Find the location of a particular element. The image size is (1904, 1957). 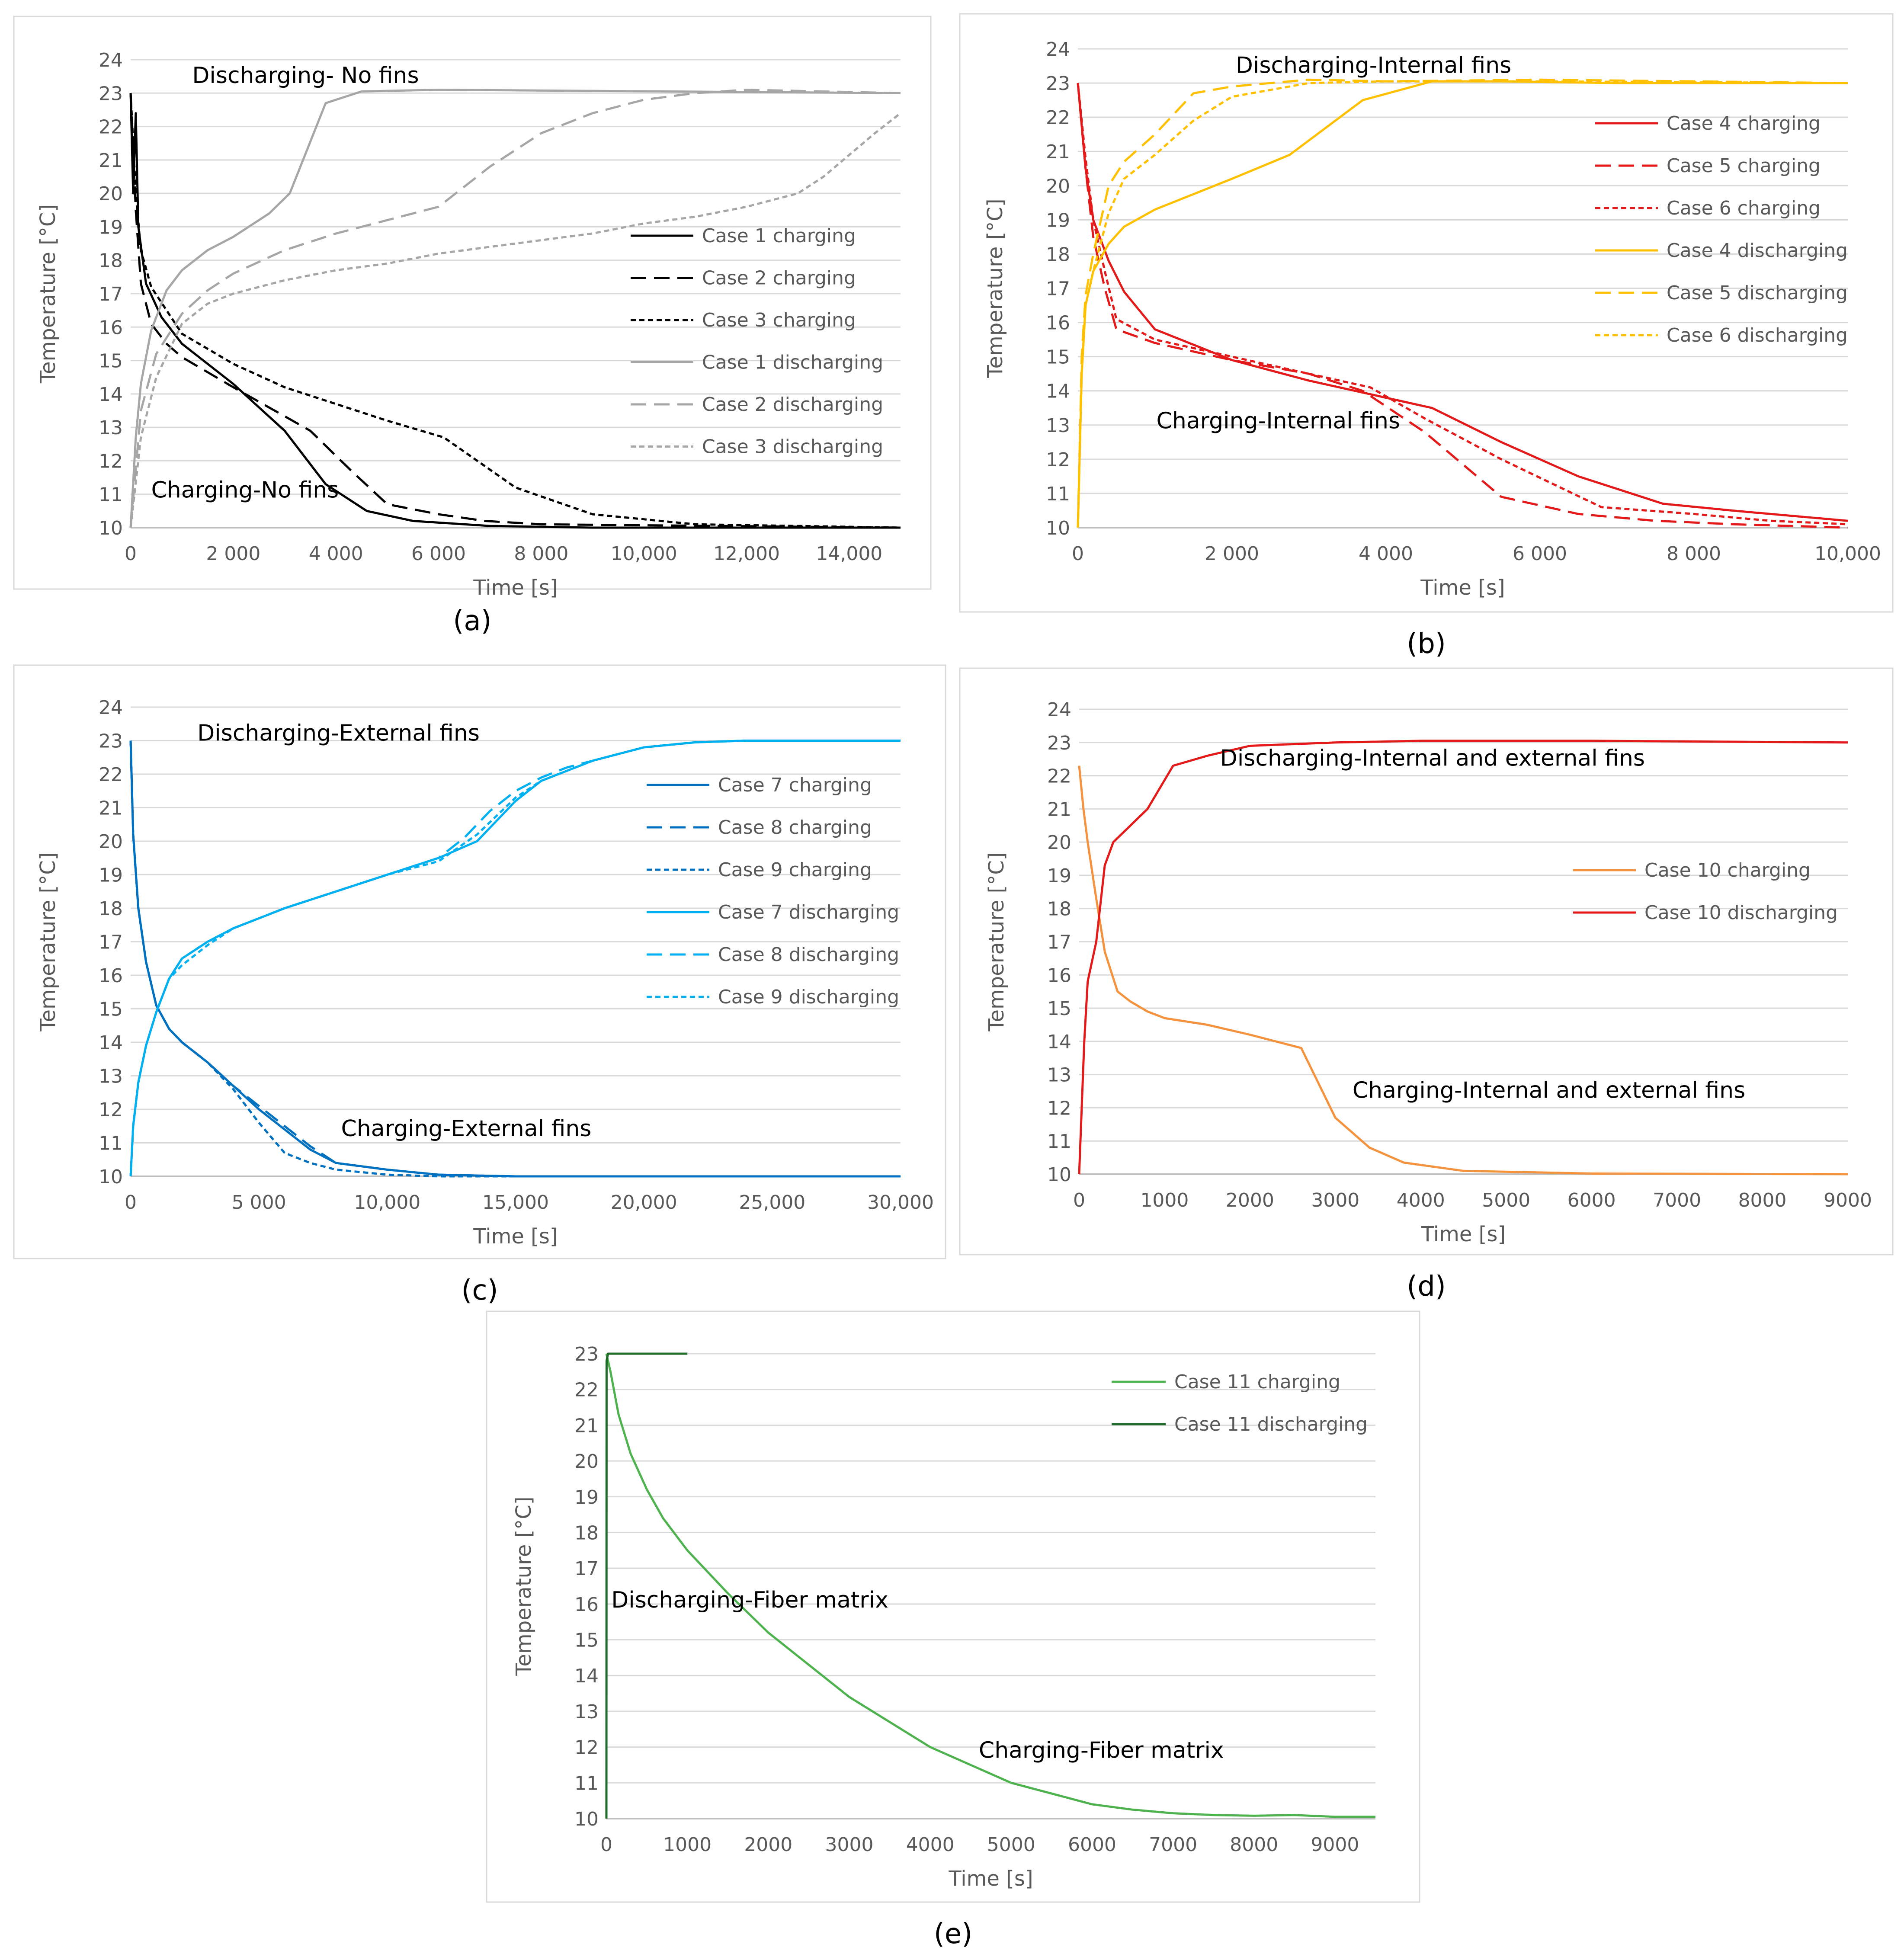

legend-label: Case 5 discharging is located at coordinates (1757, 293).